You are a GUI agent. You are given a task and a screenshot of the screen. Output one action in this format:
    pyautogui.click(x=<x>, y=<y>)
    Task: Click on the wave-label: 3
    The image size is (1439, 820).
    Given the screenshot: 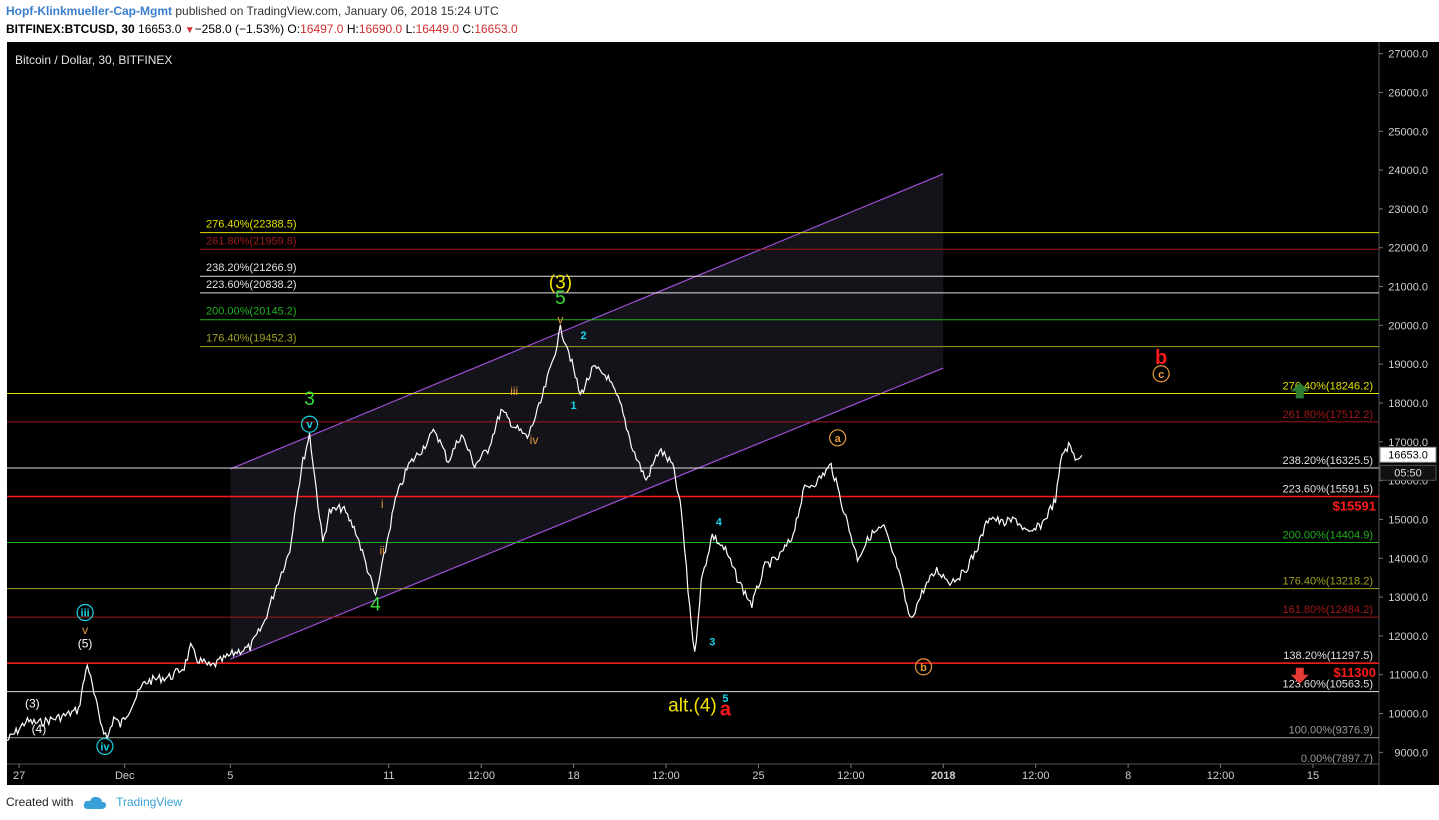 What is the action you would take?
    pyautogui.click(x=712, y=643)
    